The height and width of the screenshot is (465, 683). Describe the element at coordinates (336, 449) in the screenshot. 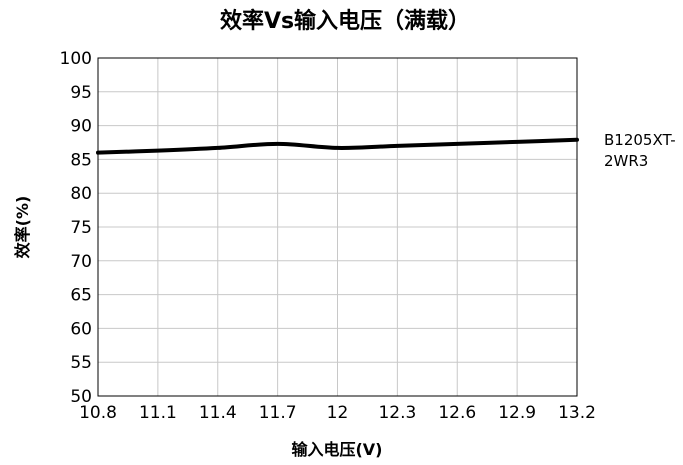

I see `x-axis-label: 输入电压(V)` at that location.